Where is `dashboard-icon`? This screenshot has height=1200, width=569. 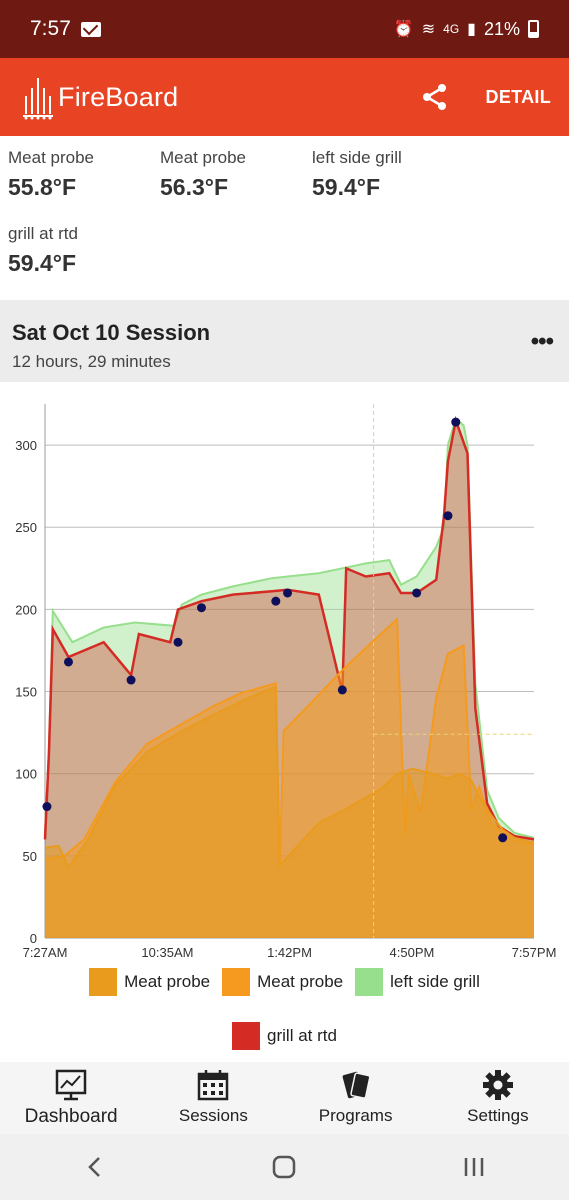
dashboard-icon is located at coordinates (71, 1085).